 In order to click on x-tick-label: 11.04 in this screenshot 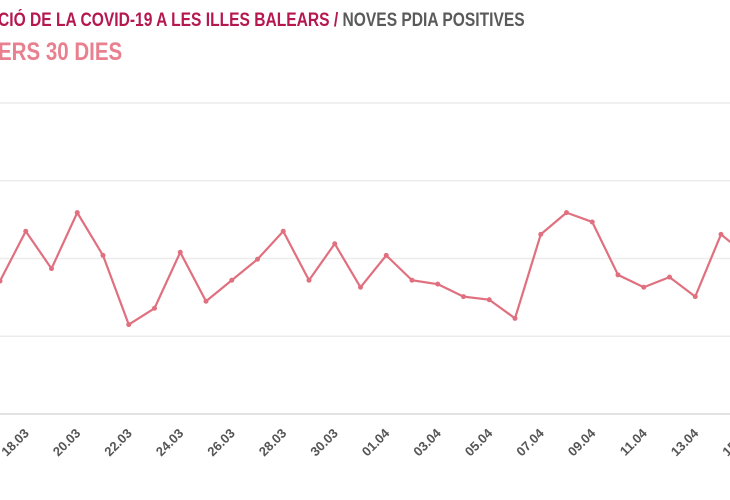, I will do `click(634, 442)`.